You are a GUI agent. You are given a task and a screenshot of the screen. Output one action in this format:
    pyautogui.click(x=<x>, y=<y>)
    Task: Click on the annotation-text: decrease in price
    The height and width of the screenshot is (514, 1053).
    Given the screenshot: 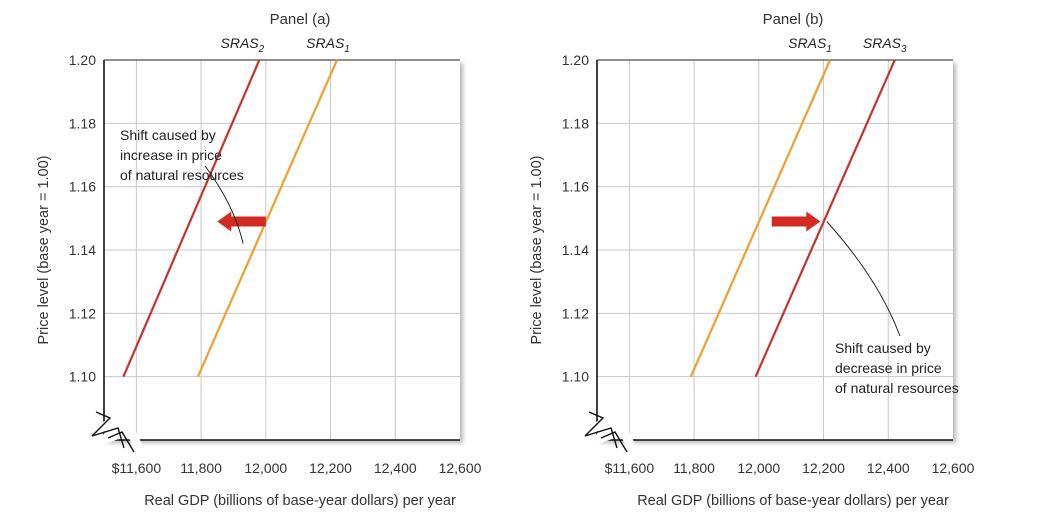 What is the action you would take?
    pyautogui.click(x=888, y=368)
    